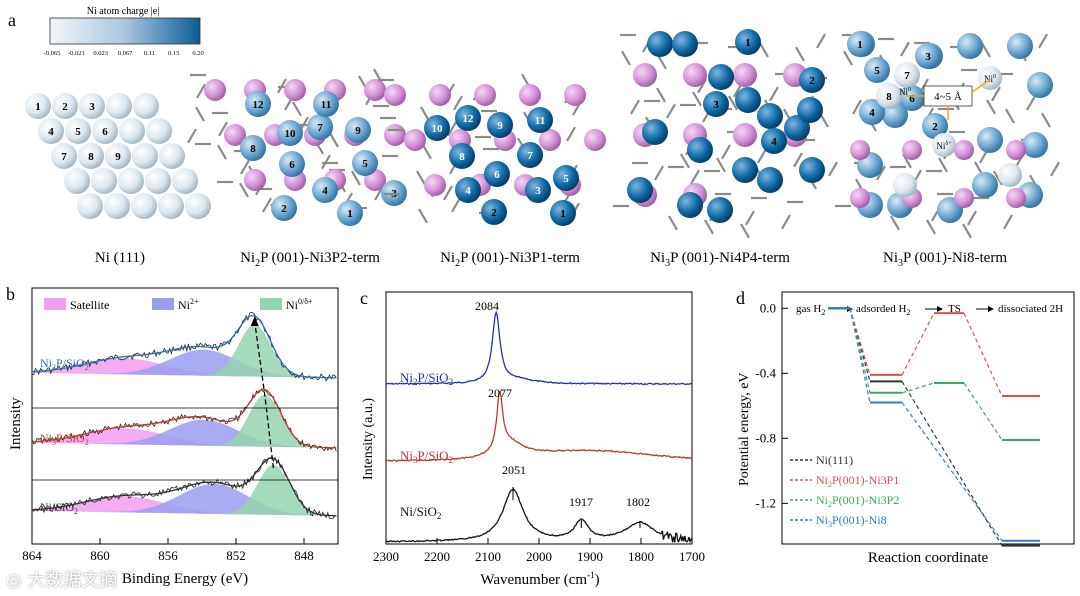  I want to click on ir-trace, so click(539, 348).